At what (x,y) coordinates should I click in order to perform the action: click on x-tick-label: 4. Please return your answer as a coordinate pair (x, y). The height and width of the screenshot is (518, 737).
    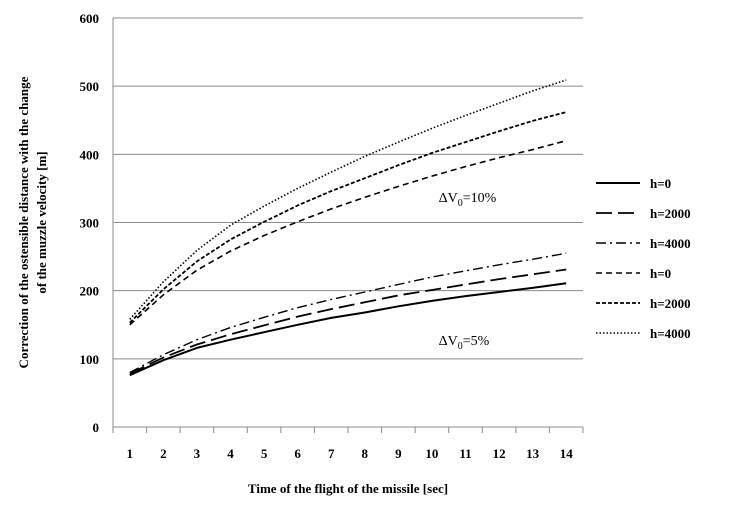
    Looking at the image, I should click on (230, 453).